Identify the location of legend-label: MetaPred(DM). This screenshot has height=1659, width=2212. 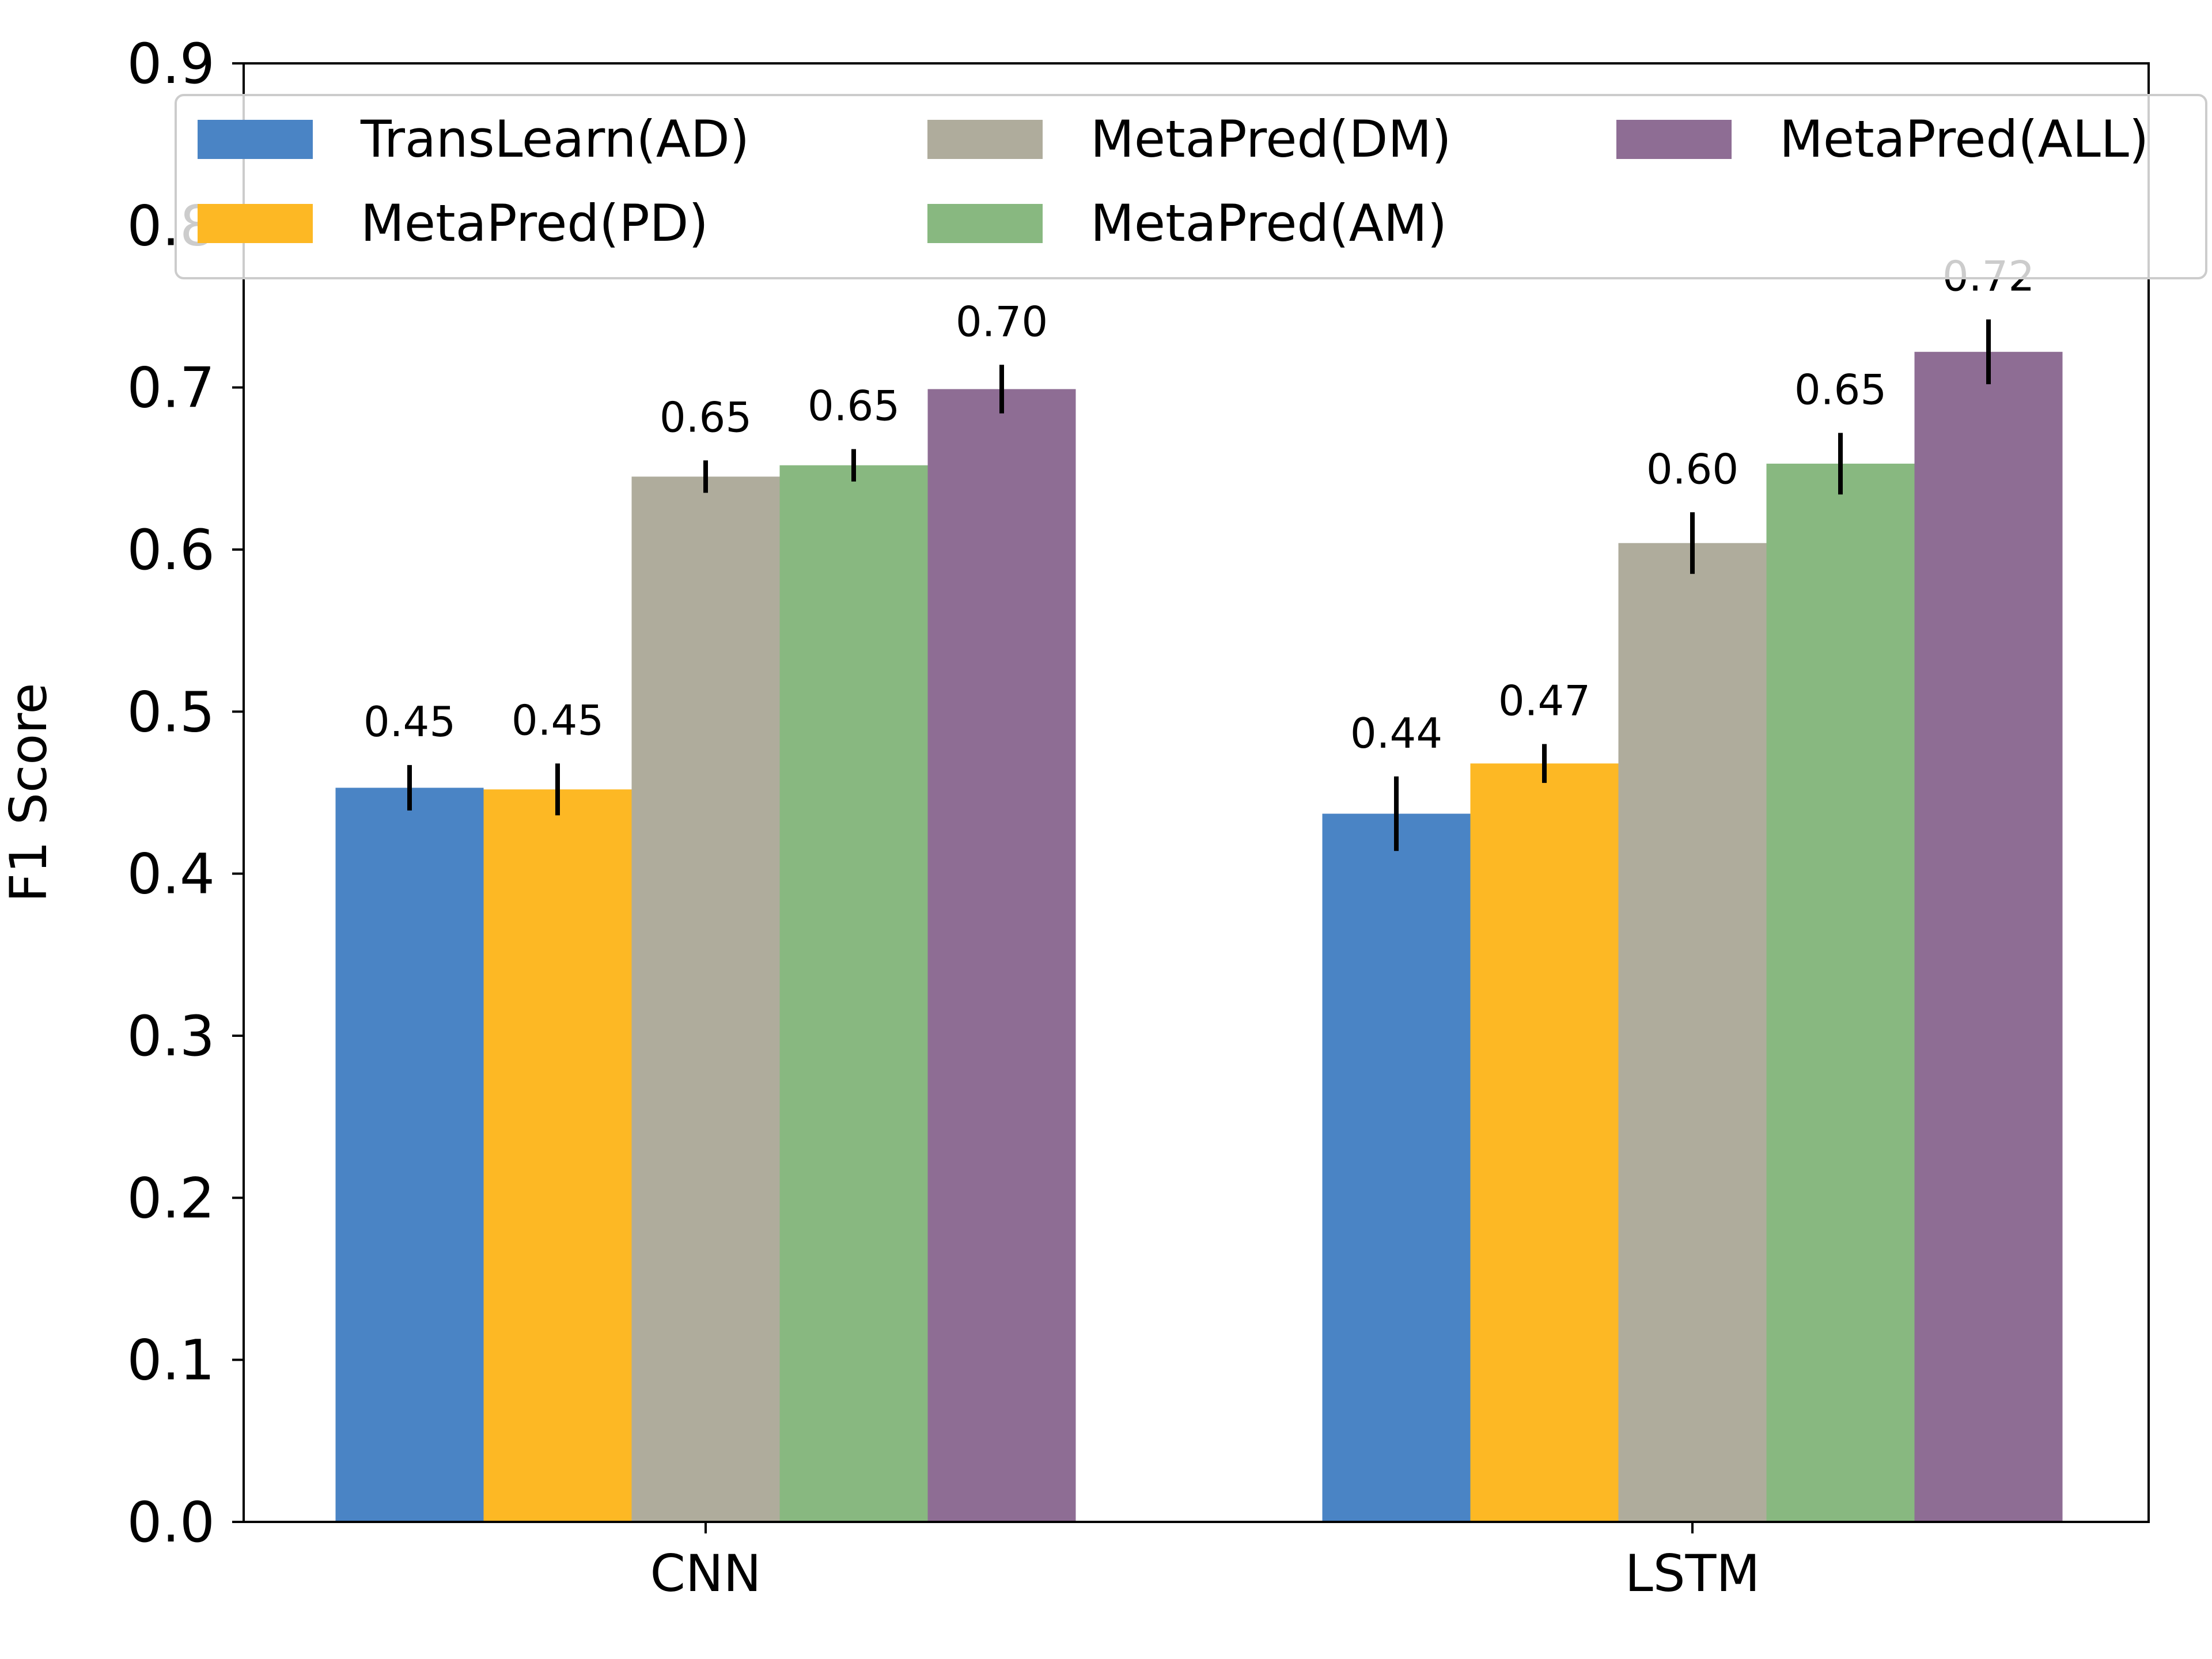
(1271, 139).